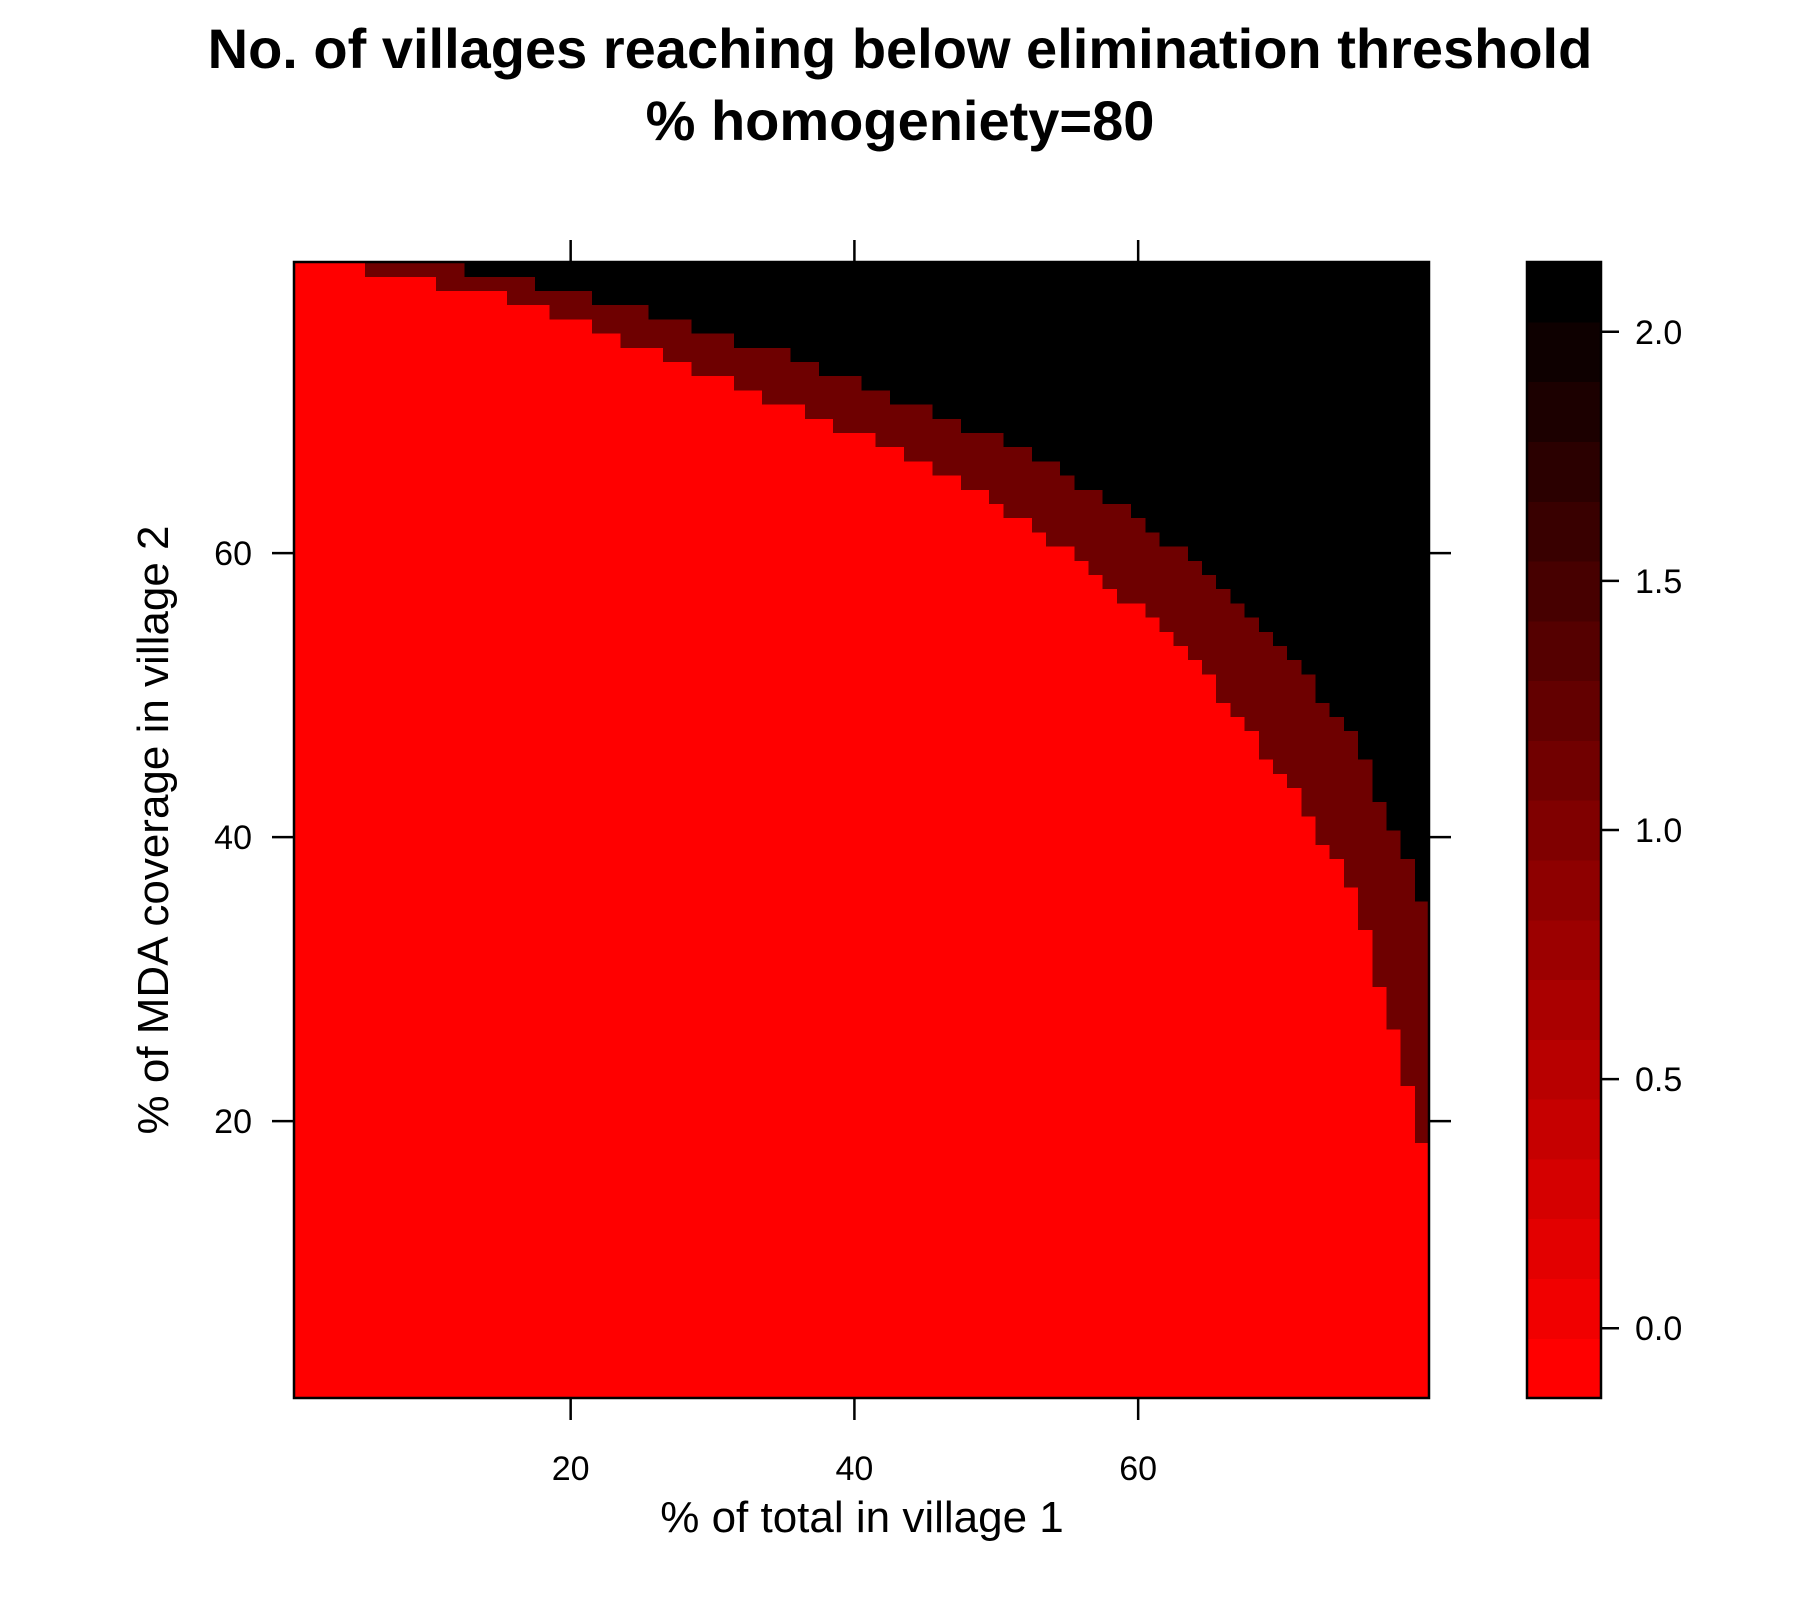 The height and width of the screenshot is (1600, 1800). I want to click on colorbar-ticks: 0.0 0.5 1.0 1.5 2.0, so click(1641, 831).